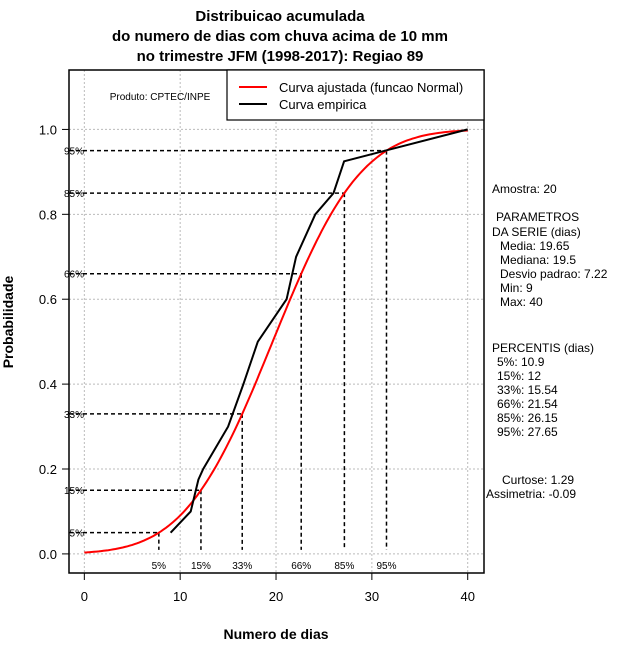  What do you see at coordinates (77, 534) in the screenshot?
I see `percentile-y-label: 5%` at bounding box center [77, 534].